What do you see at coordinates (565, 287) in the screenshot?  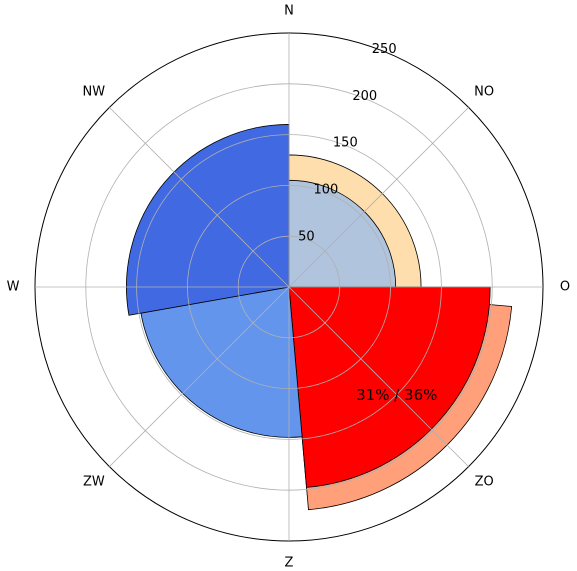 I see `direction-label-o: O` at bounding box center [565, 287].